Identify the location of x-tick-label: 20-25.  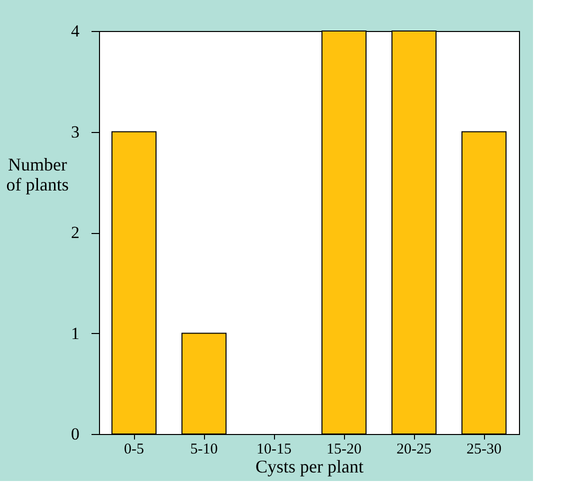
(414, 450).